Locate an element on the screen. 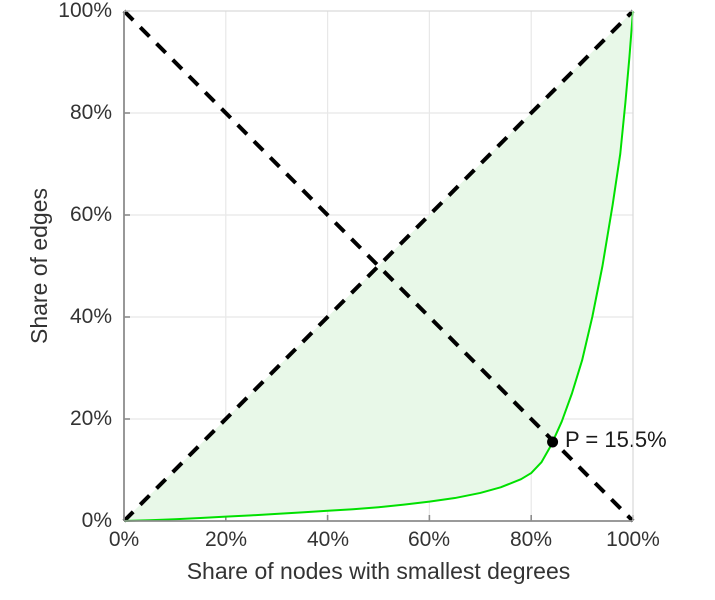 This screenshot has width=715, height=600. x-axis-label: Share of nodes with smallest degrees is located at coordinates (378, 571).